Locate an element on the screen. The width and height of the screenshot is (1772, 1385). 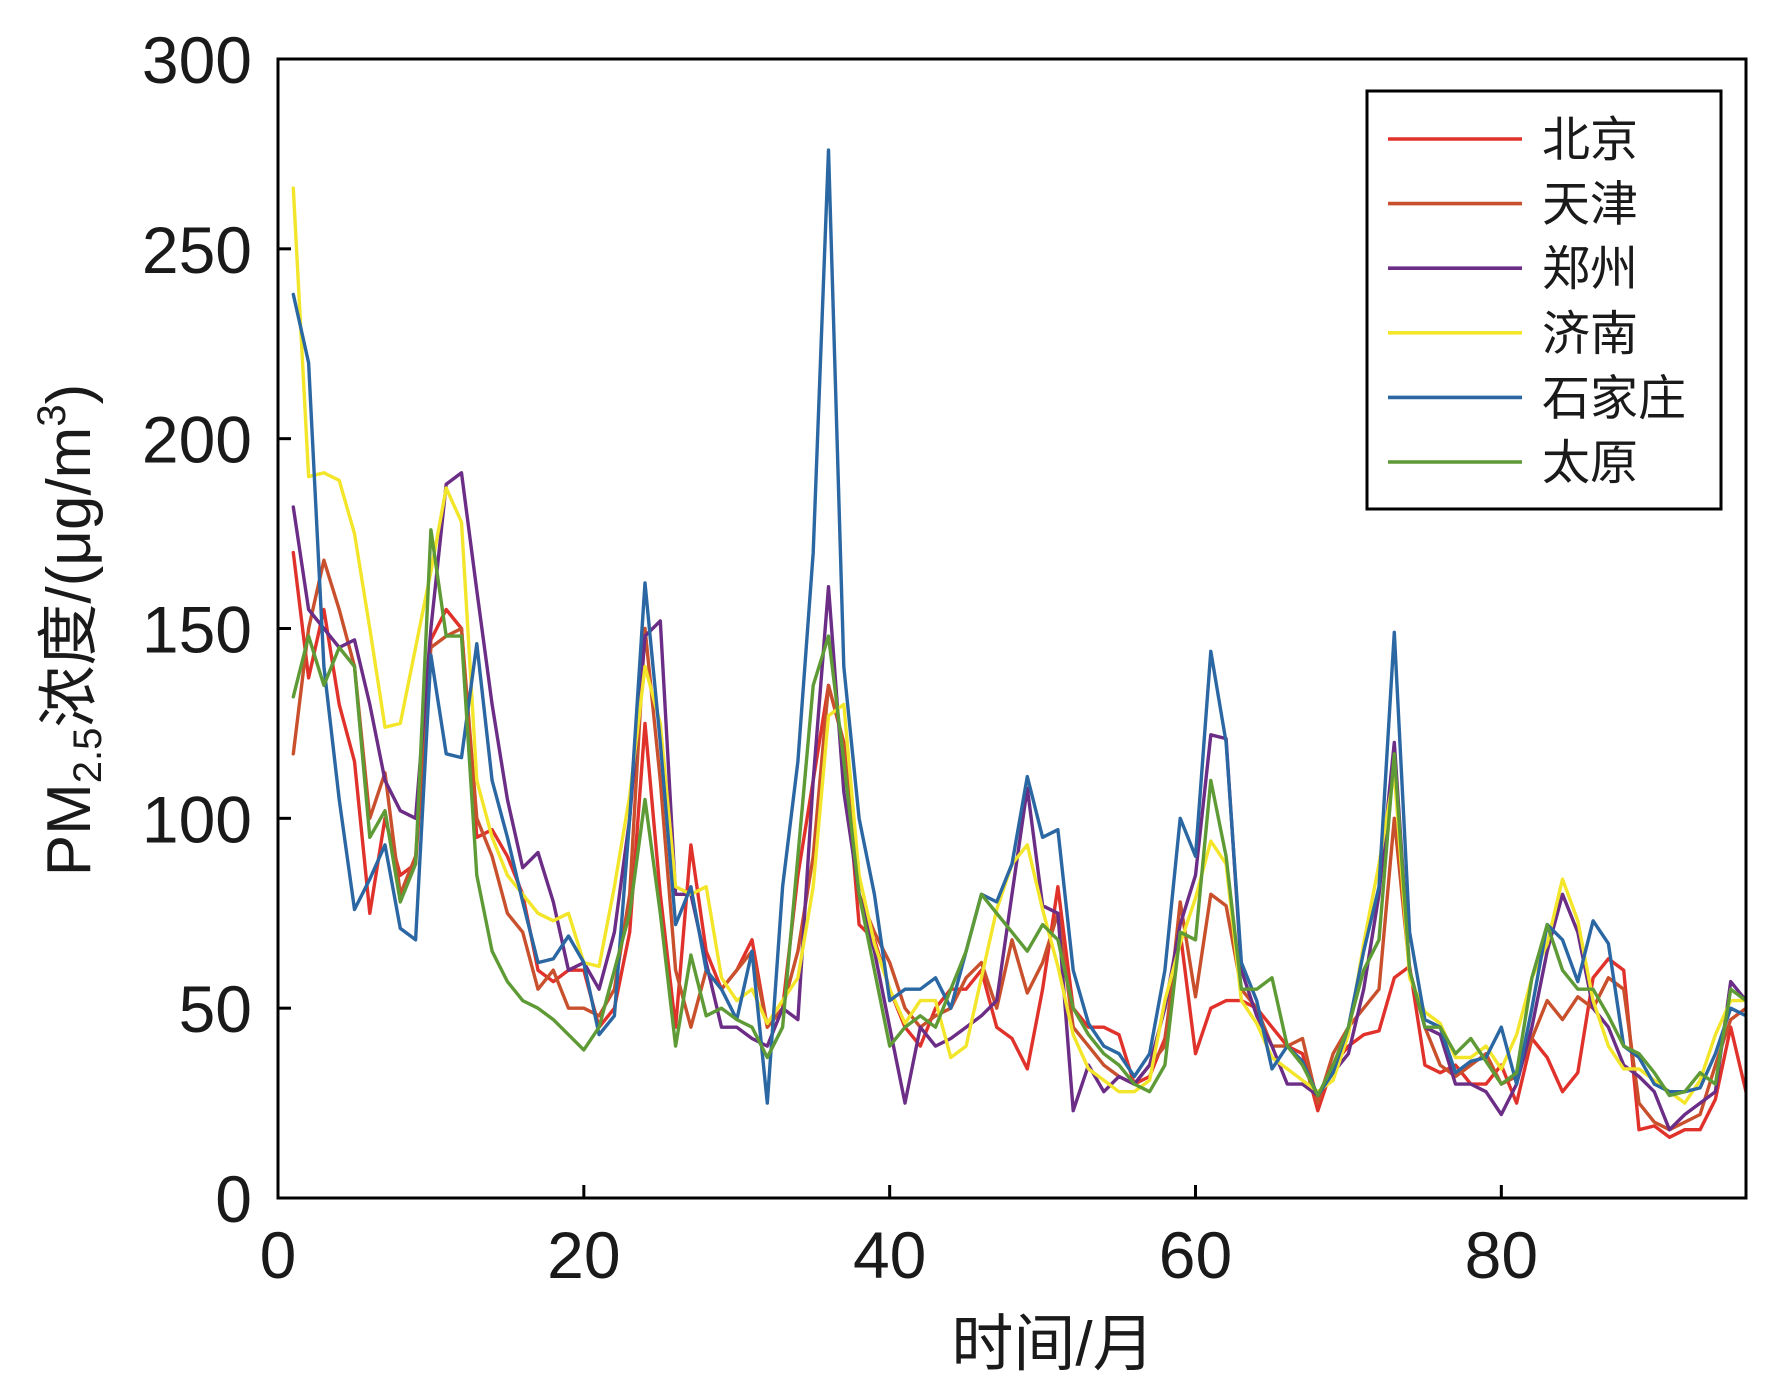
y-axis-label: PM2.5浓度/(μg/m3) is located at coordinates (70, 630).